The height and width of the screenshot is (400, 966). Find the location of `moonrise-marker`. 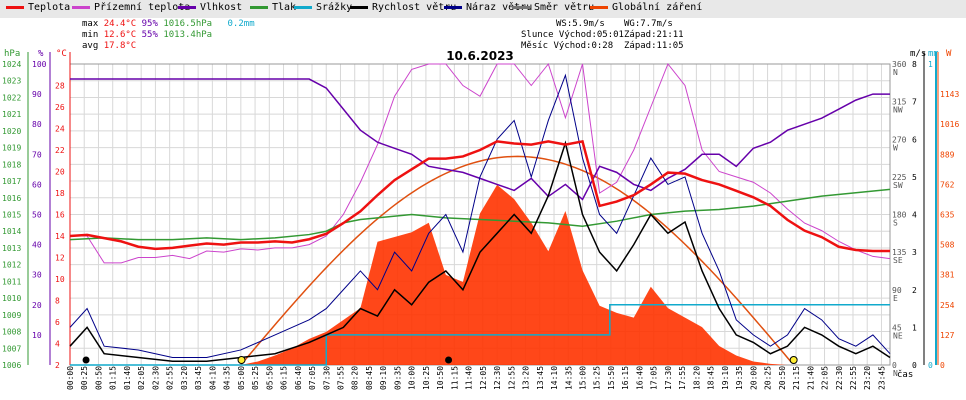

moonrise-marker is located at coordinates (86, 360).